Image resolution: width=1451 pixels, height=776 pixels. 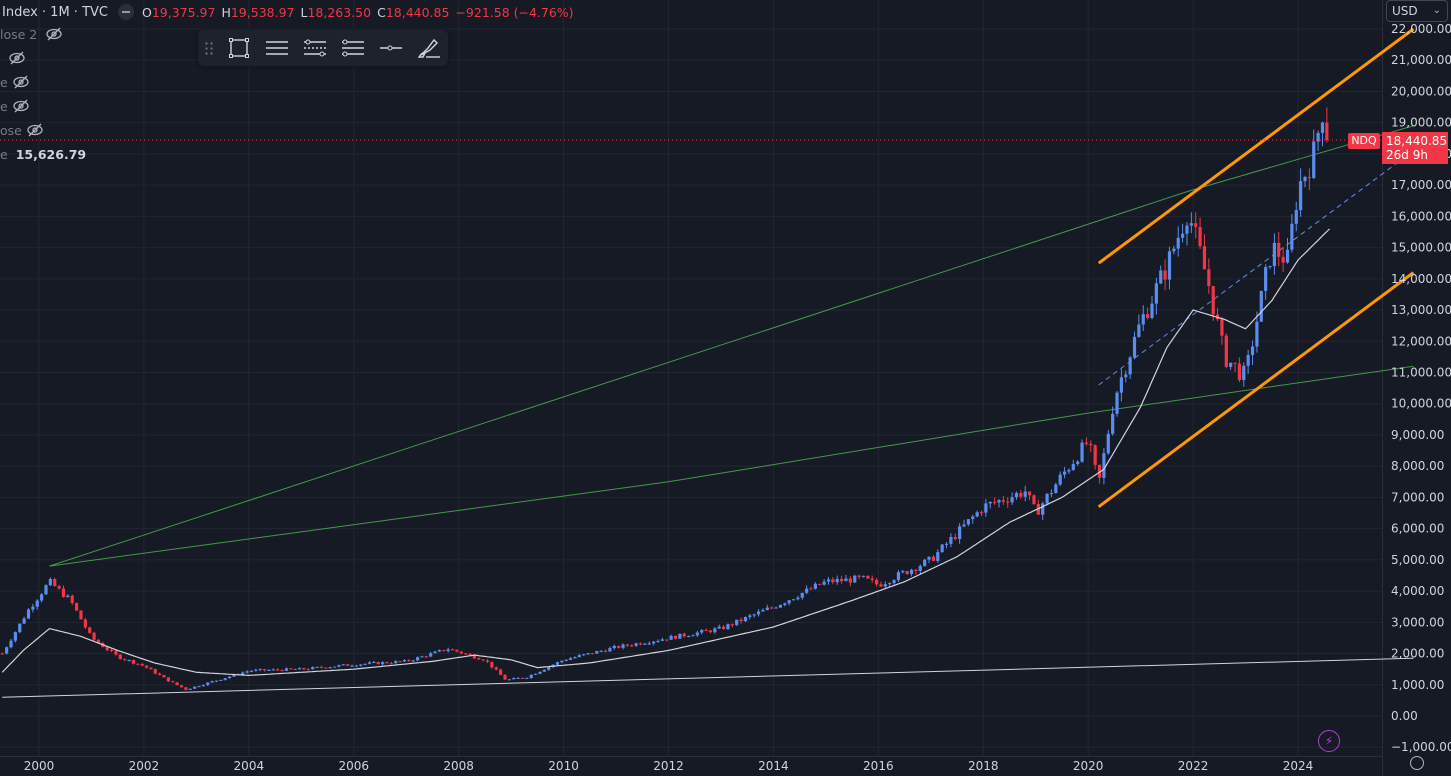 What do you see at coordinates (315, 48) in the screenshot?
I see `line-dots-tool` at bounding box center [315, 48].